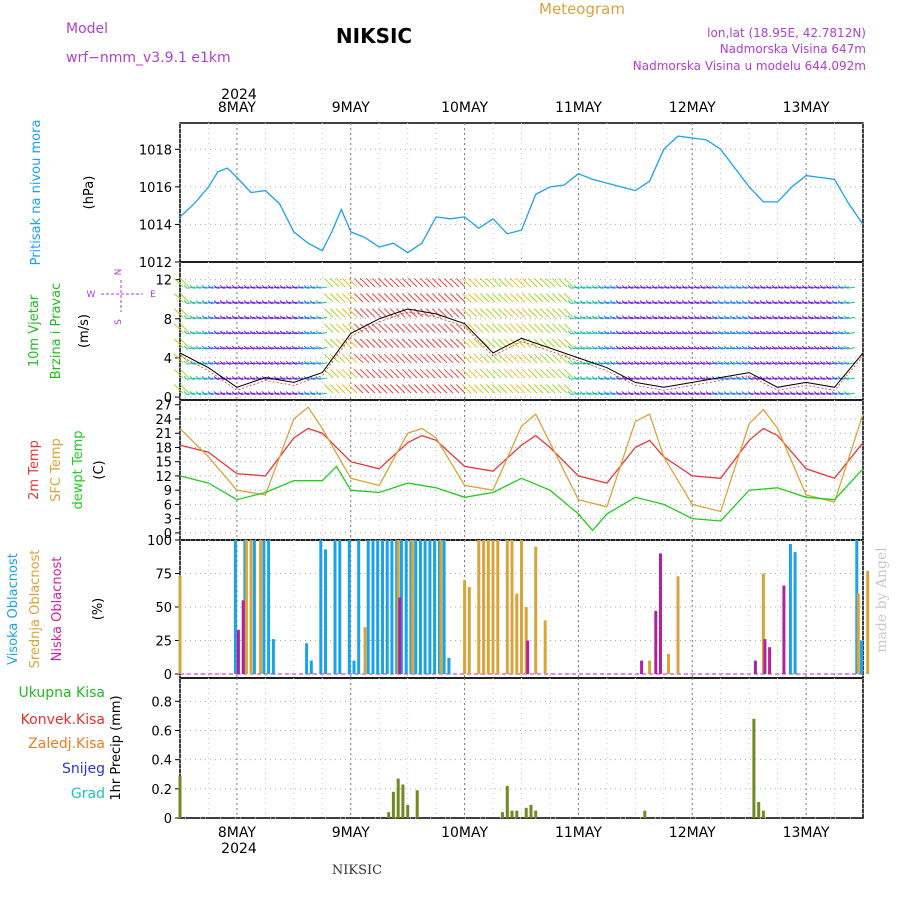  What do you see at coordinates (161, 790) in the screenshot?
I see `y-tick-label: 0.2` at bounding box center [161, 790].